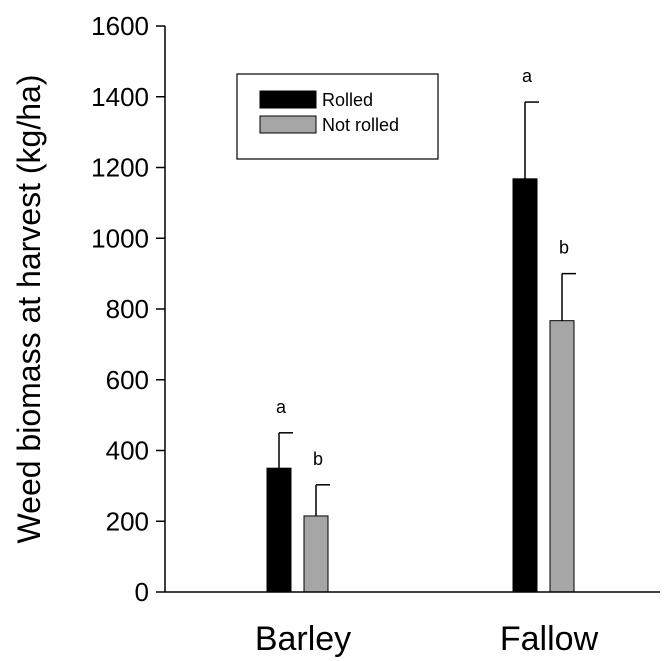 The image size is (667, 661). What do you see at coordinates (120, 97) in the screenshot?
I see `y-tick-label: 1400` at bounding box center [120, 97].